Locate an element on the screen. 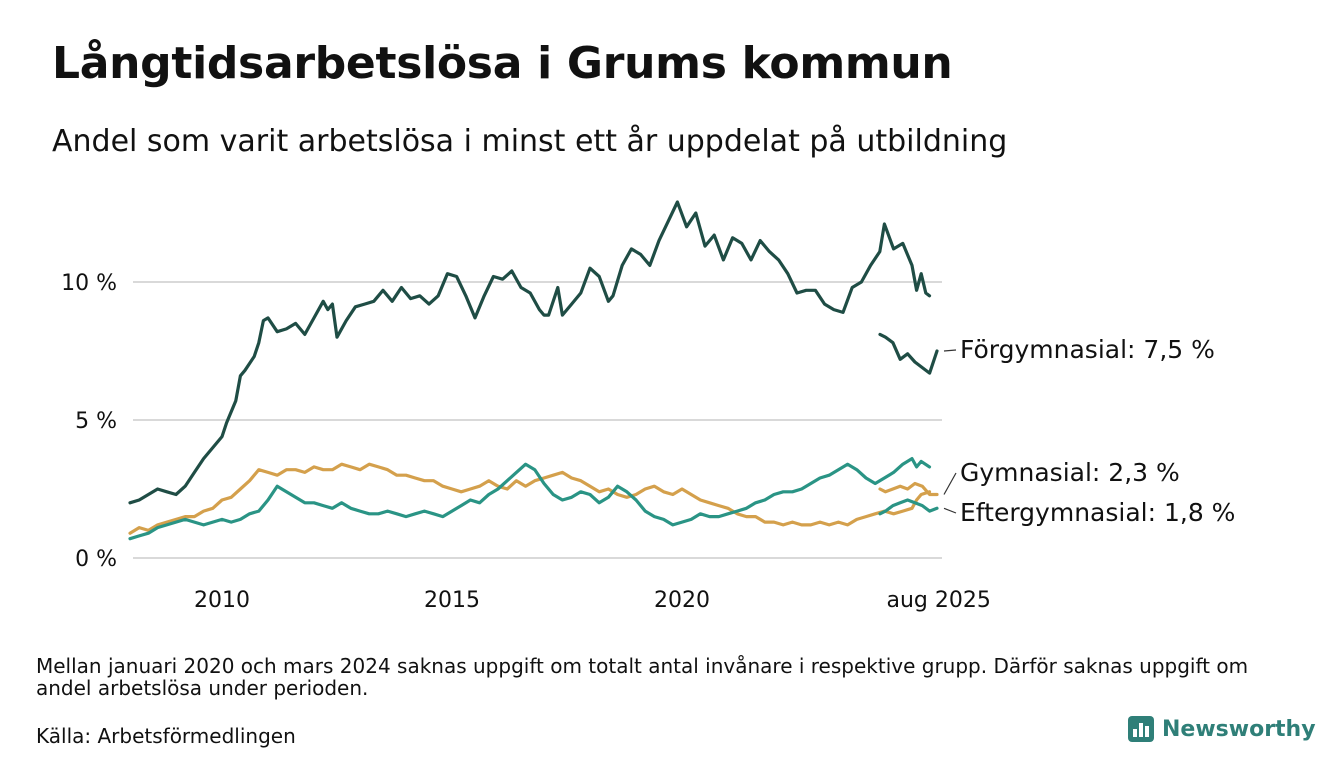 The width and height of the screenshot is (1340, 780). y-tick-label: 10 % is located at coordinates (89, 283).